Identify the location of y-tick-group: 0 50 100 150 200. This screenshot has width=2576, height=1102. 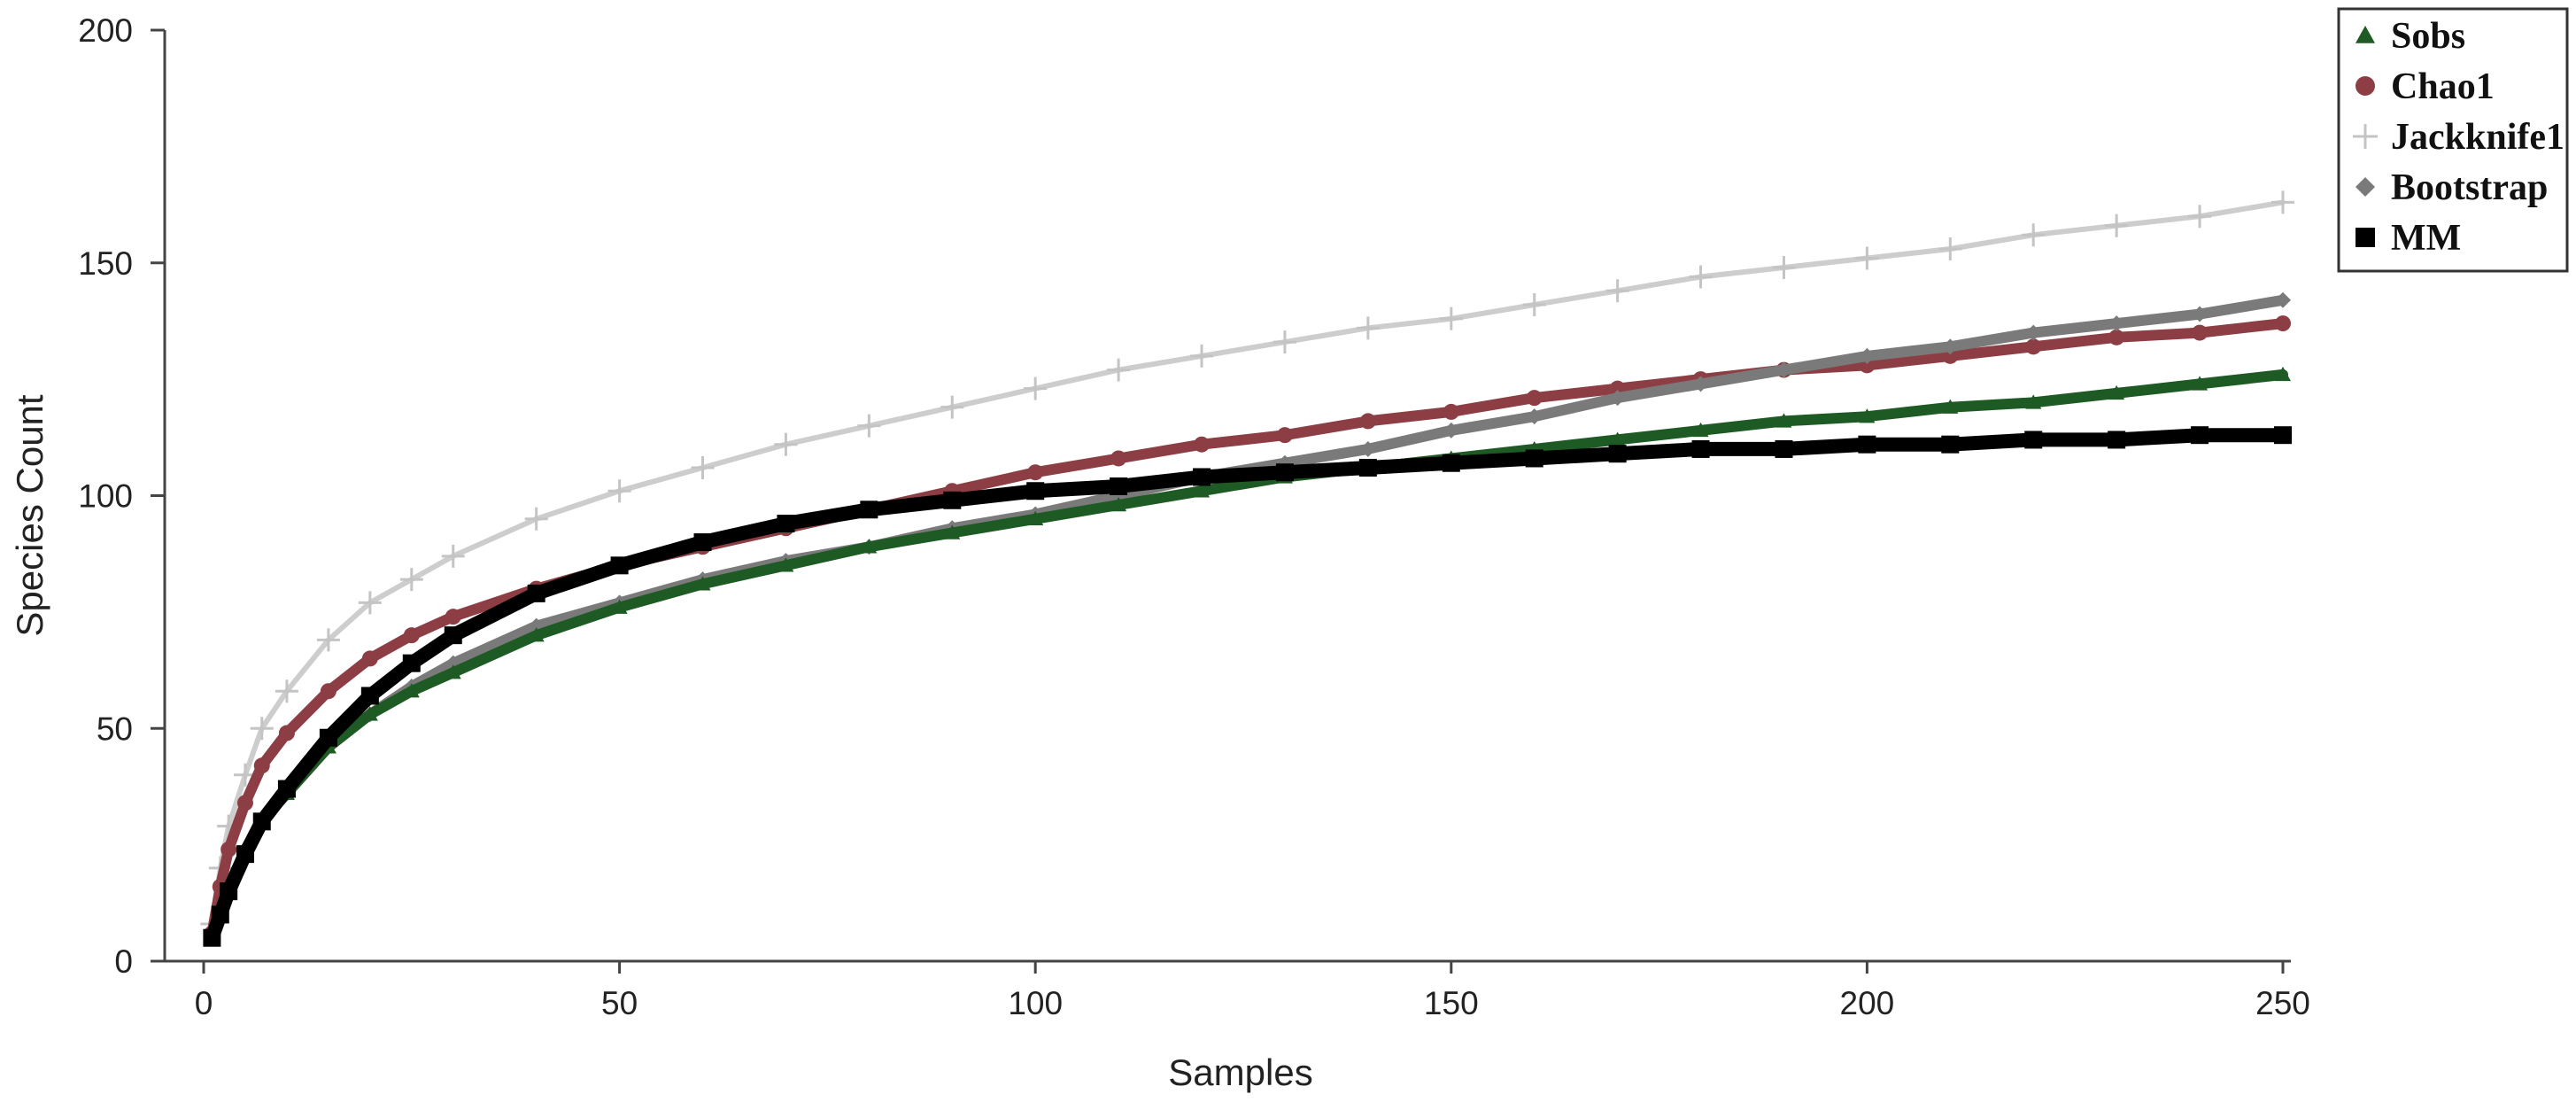
(121, 496).